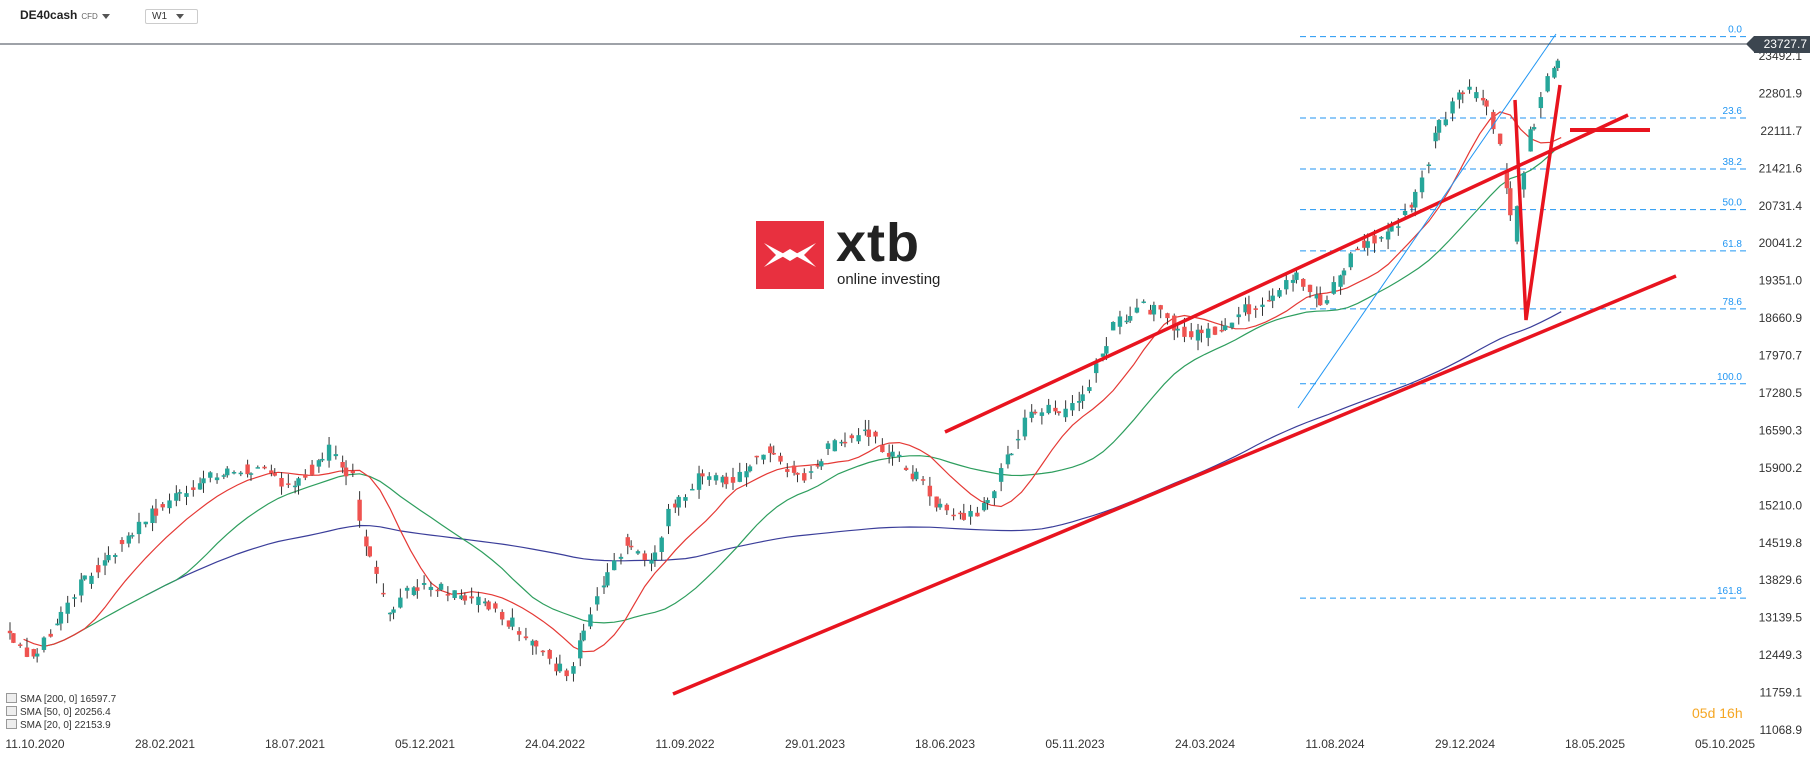 Image resolution: width=1815 pixels, height=759 pixels. Describe the element at coordinates (1733, 203) in the screenshot. I see `fib-level-label: 50.0` at that location.